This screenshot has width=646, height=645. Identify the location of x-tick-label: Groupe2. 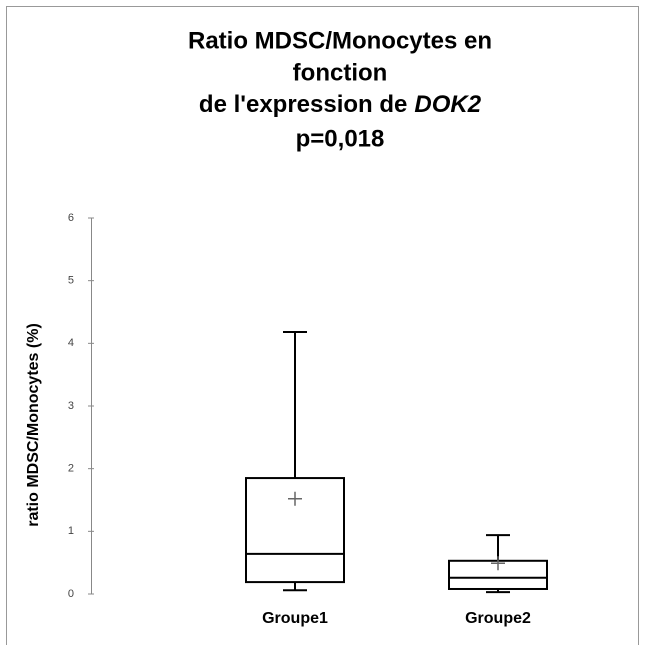
(498, 618).